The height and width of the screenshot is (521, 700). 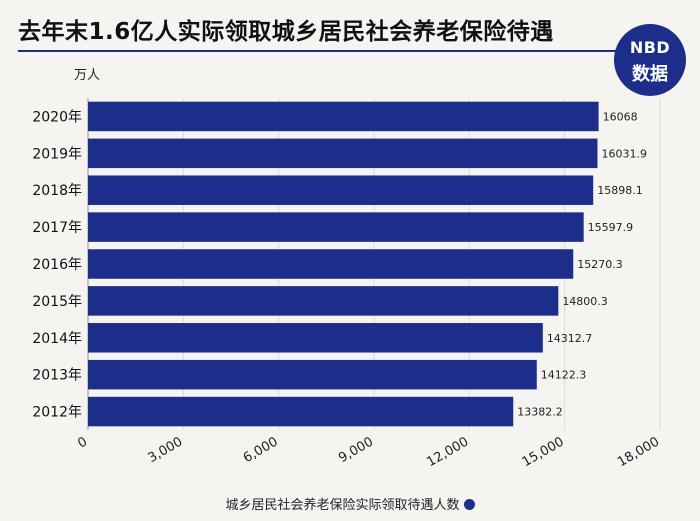 What do you see at coordinates (650, 47) in the screenshot?
I see `logo-text-nbd: NBD` at bounding box center [650, 47].